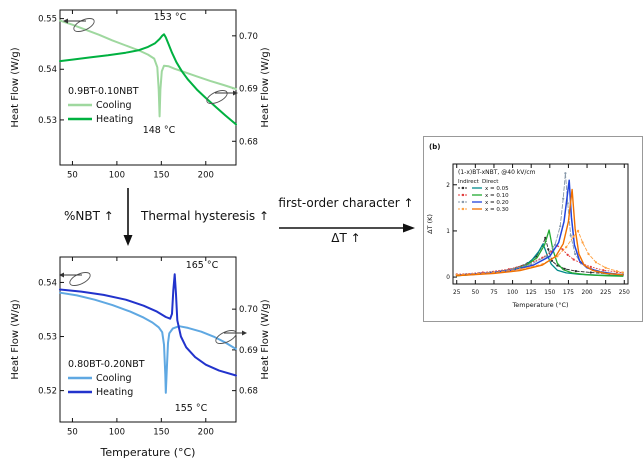  What do you see at coordinates (205, 216) in the screenshot?
I see `thermal-hysteresis-label: Thermal hysteresis ↑` at bounding box center [205, 216].